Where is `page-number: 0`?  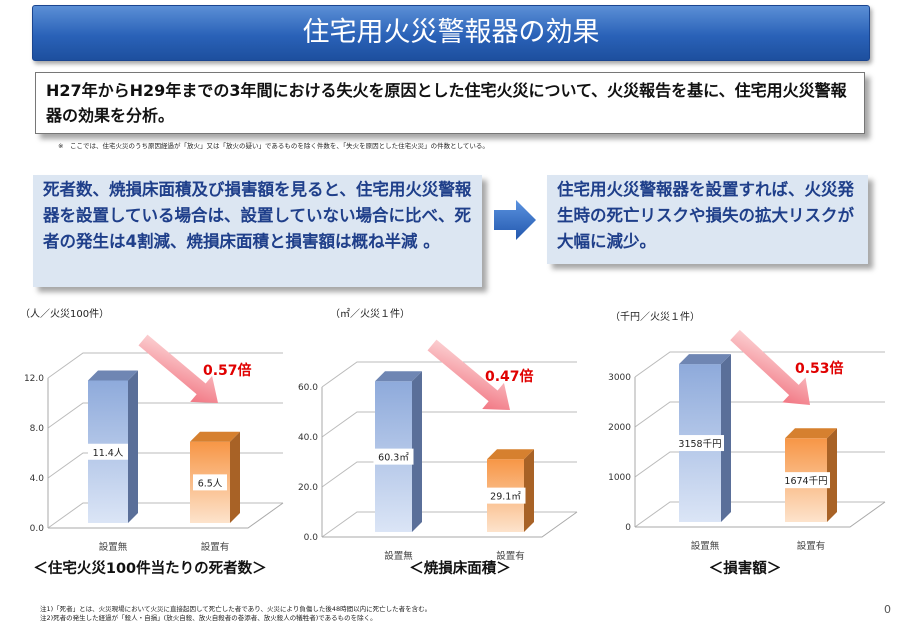
page-number: 0 is located at coordinates (887, 609).